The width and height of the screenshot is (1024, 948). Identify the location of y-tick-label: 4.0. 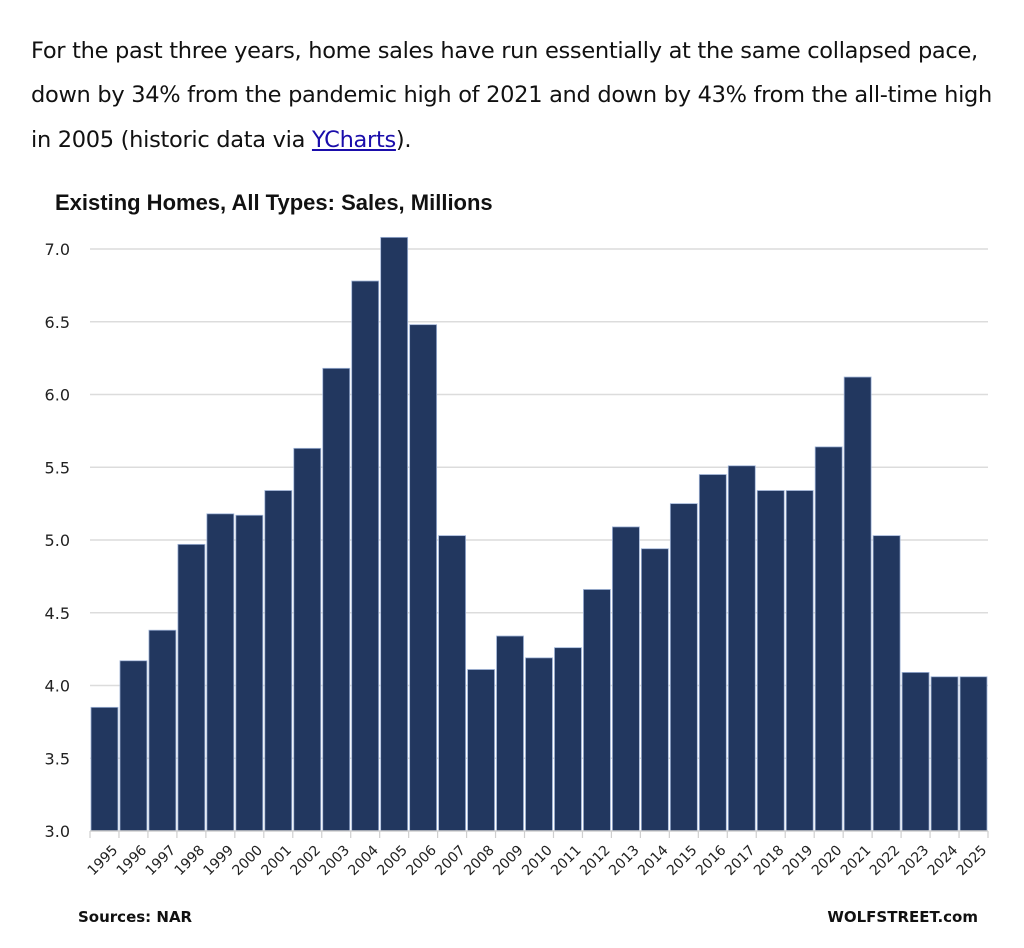
(57, 686).